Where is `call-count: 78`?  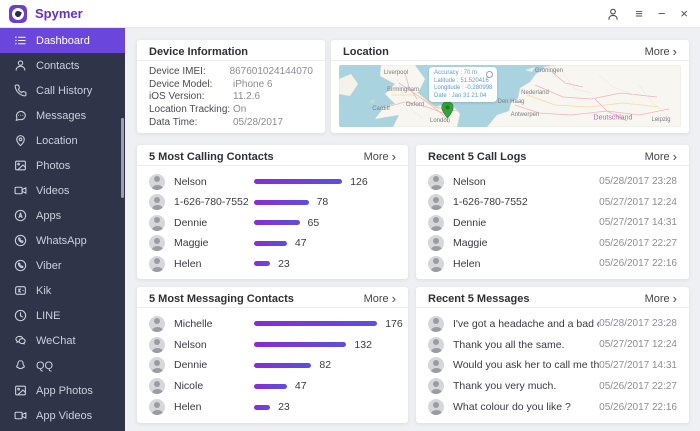 call-count: 78 is located at coordinates (322, 202).